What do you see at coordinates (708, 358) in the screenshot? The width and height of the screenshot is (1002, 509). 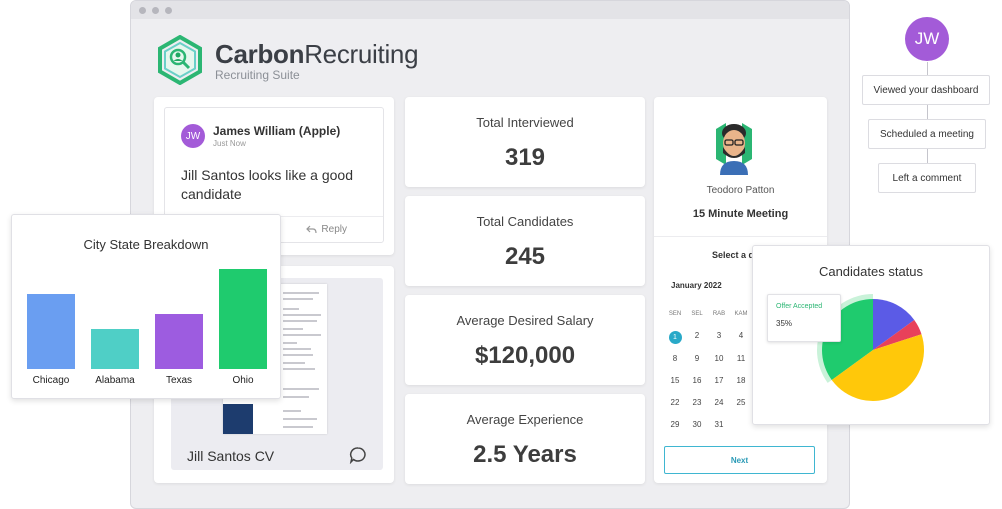 I see `calendar-week: 8 9 10 11` at bounding box center [708, 358].